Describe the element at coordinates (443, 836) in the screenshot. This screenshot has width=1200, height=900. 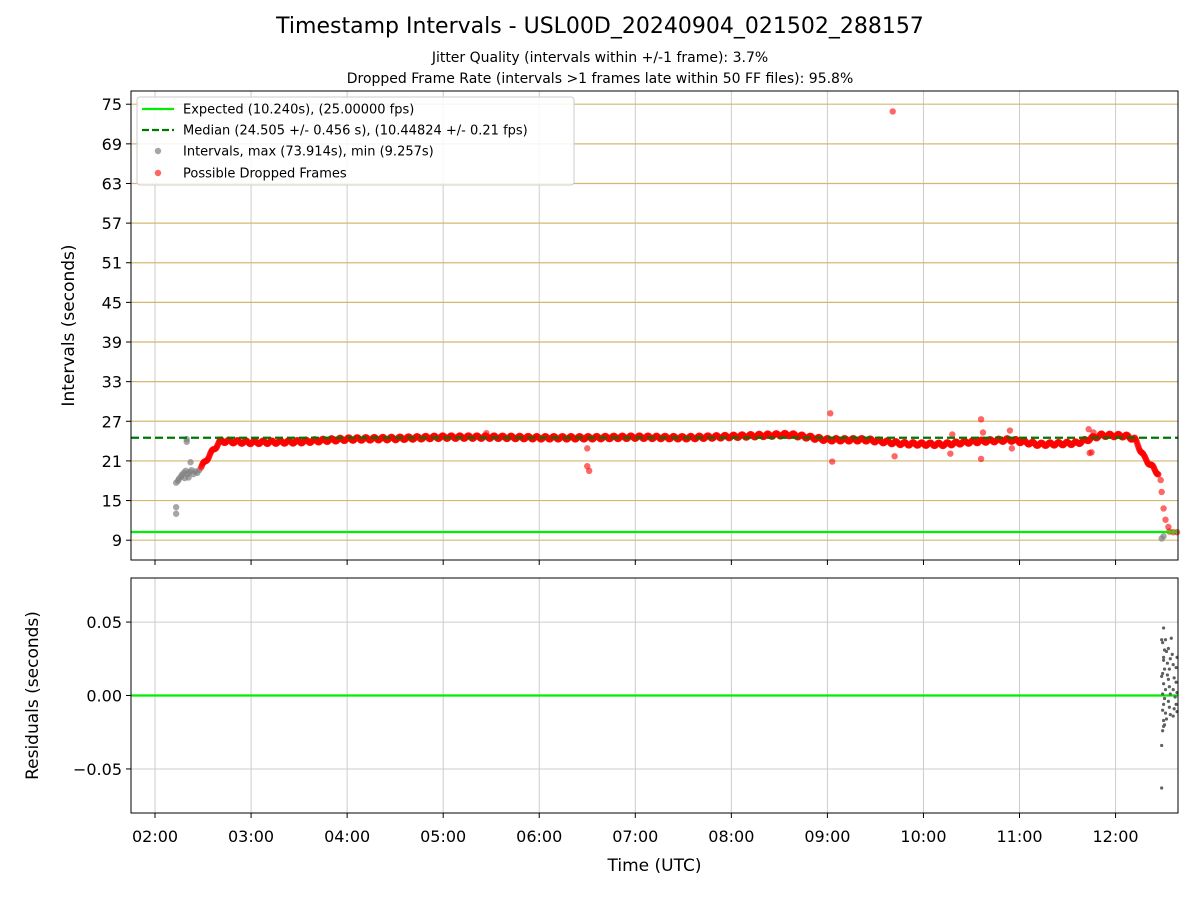
I see `x-tick-label: 05:00` at that location.